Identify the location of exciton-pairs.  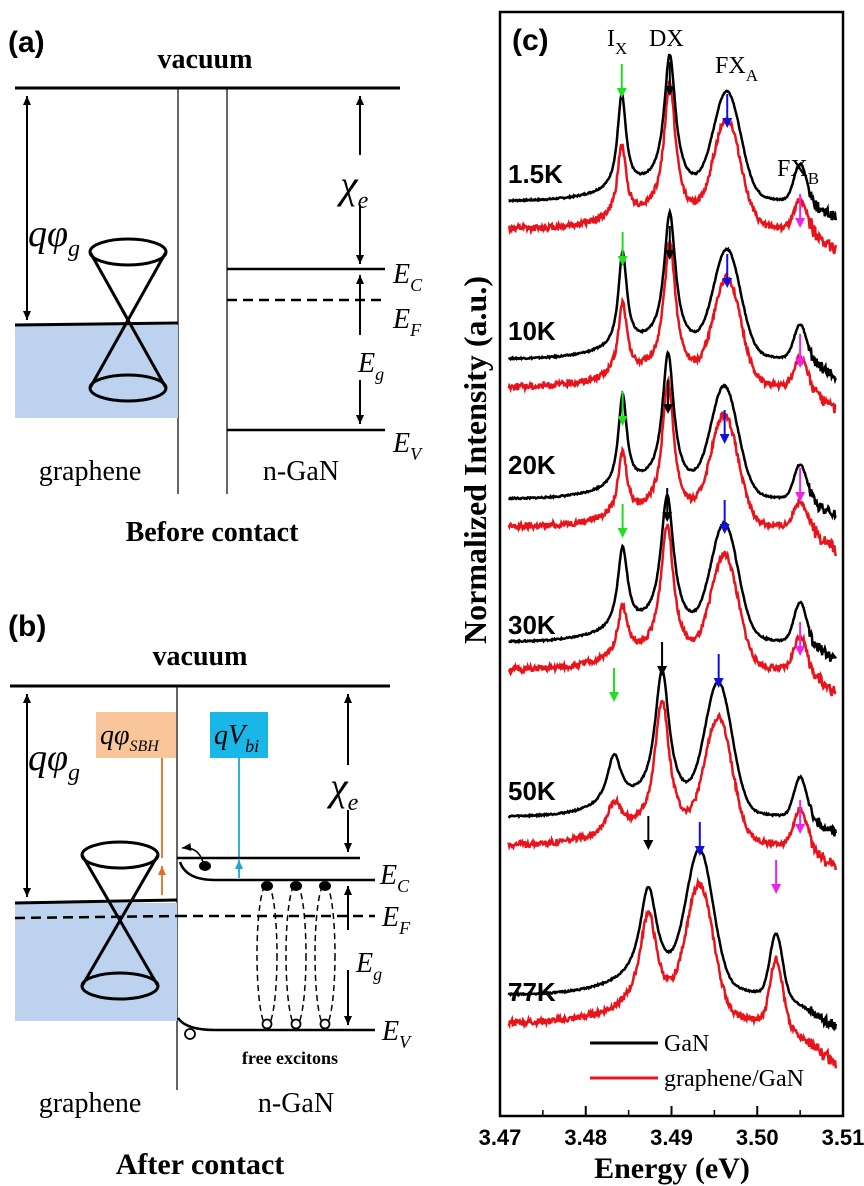
(296, 955).